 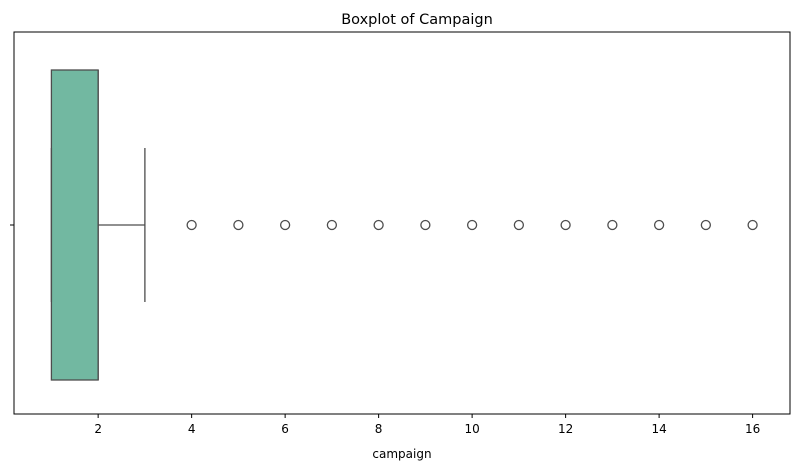 I want to click on x-tick-label: 14, so click(x=658, y=429).